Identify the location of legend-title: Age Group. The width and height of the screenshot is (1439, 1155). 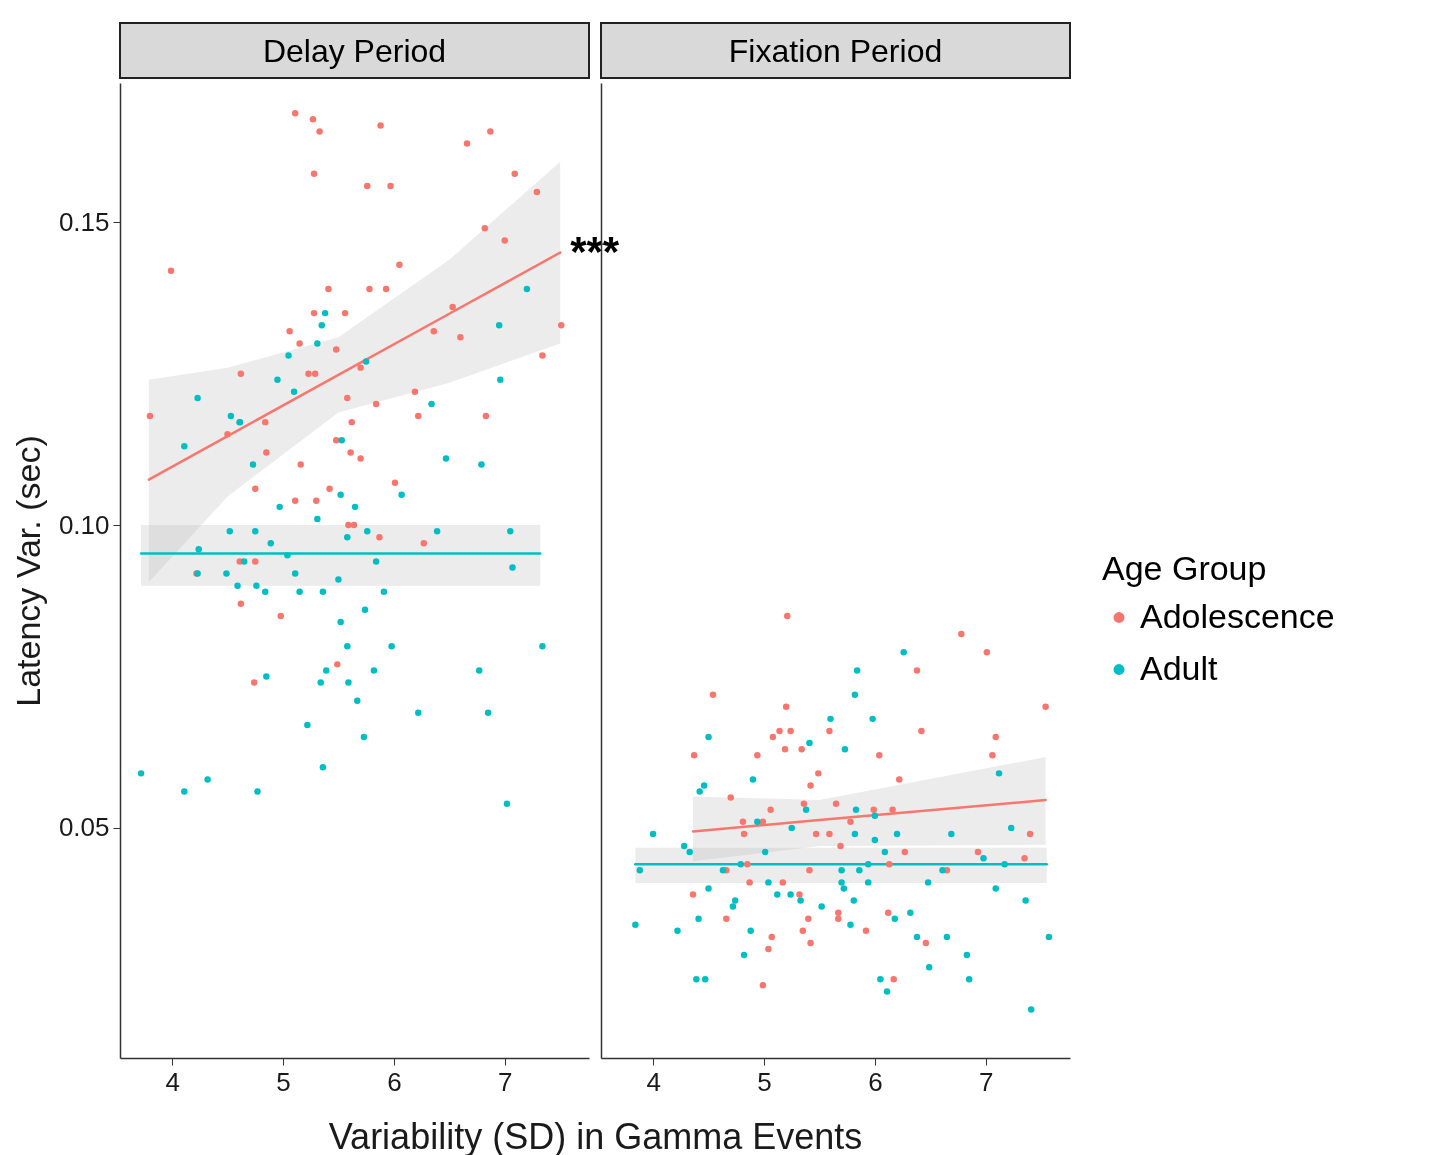
(1184, 567).